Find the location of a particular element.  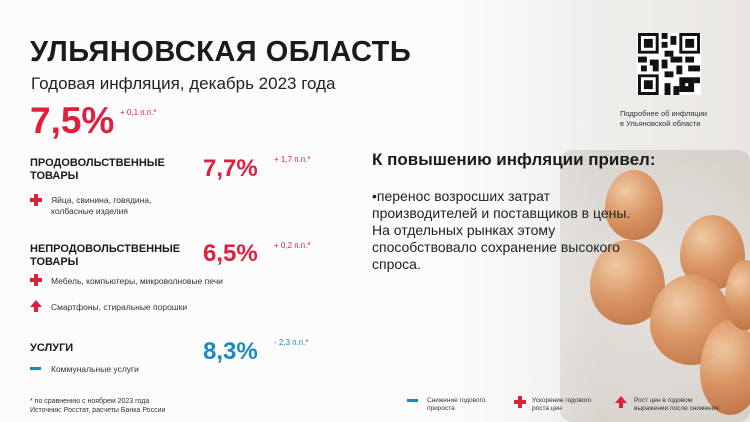

qr-code is located at coordinates (669, 64).